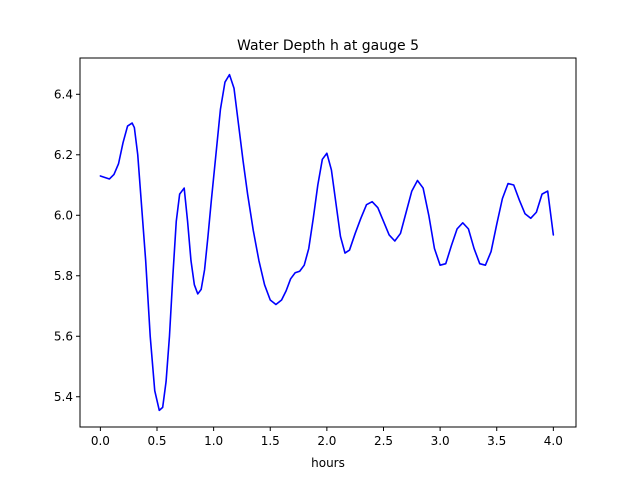 Image resolution: width=640 pixels, height=485 pixels. What do you see at coordinates (440, 441) in the screenshot?
I see `x-tick-label: 3.0` at bounding box center [440, 441].